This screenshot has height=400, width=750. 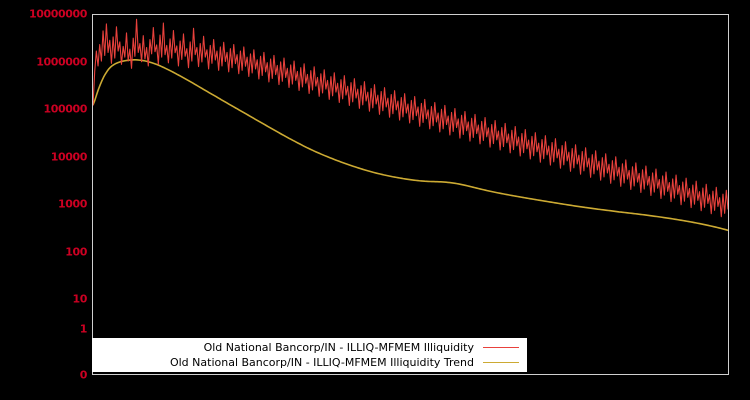 I want to click on y-tick-label-10: 10, so click(x=79, y=299).